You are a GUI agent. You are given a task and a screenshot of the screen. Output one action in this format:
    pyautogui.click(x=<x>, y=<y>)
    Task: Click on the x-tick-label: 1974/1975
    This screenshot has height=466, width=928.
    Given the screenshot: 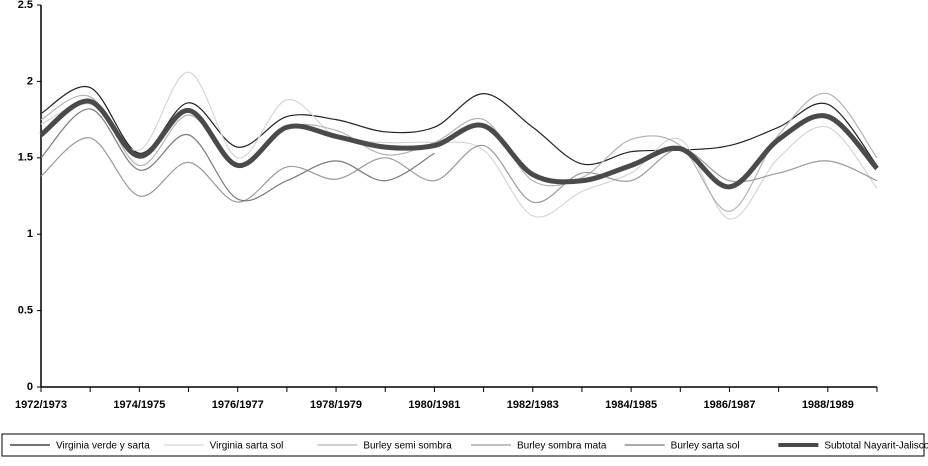 What is the action you would take?
    pyautogui.click(x=139, y=405)
    